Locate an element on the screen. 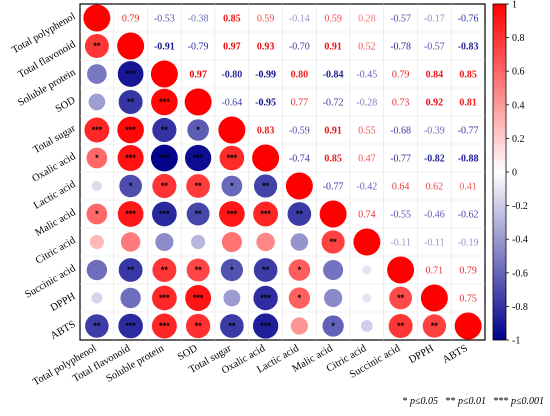  colorbar-tick-label: -0.8 is located at coordinates (520, 307).